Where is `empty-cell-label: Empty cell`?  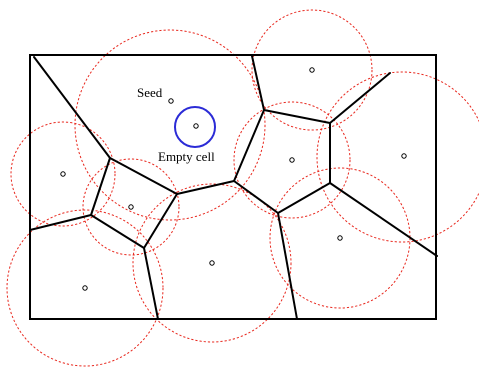
empty-cell-label: Empty cell is located at coordinates (186, 156).